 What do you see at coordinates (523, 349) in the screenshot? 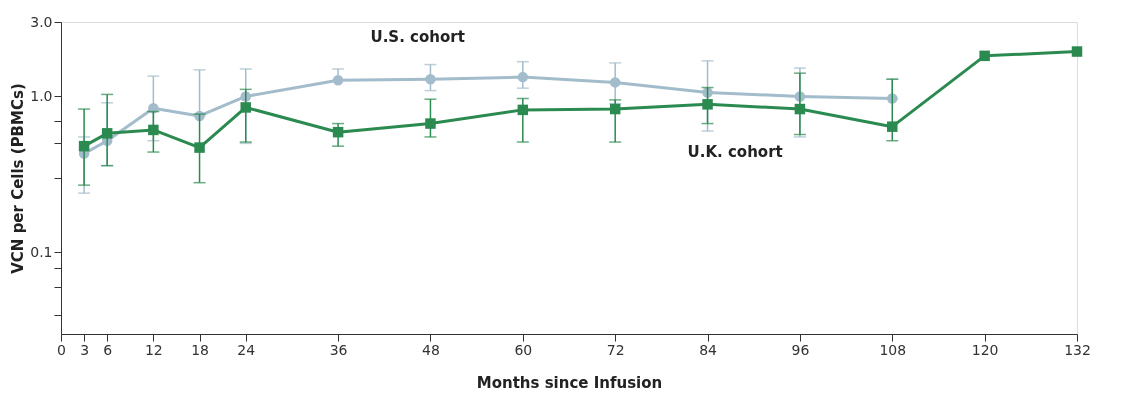
I see `x-tick-label: 60` at bounding box center [523, 349].